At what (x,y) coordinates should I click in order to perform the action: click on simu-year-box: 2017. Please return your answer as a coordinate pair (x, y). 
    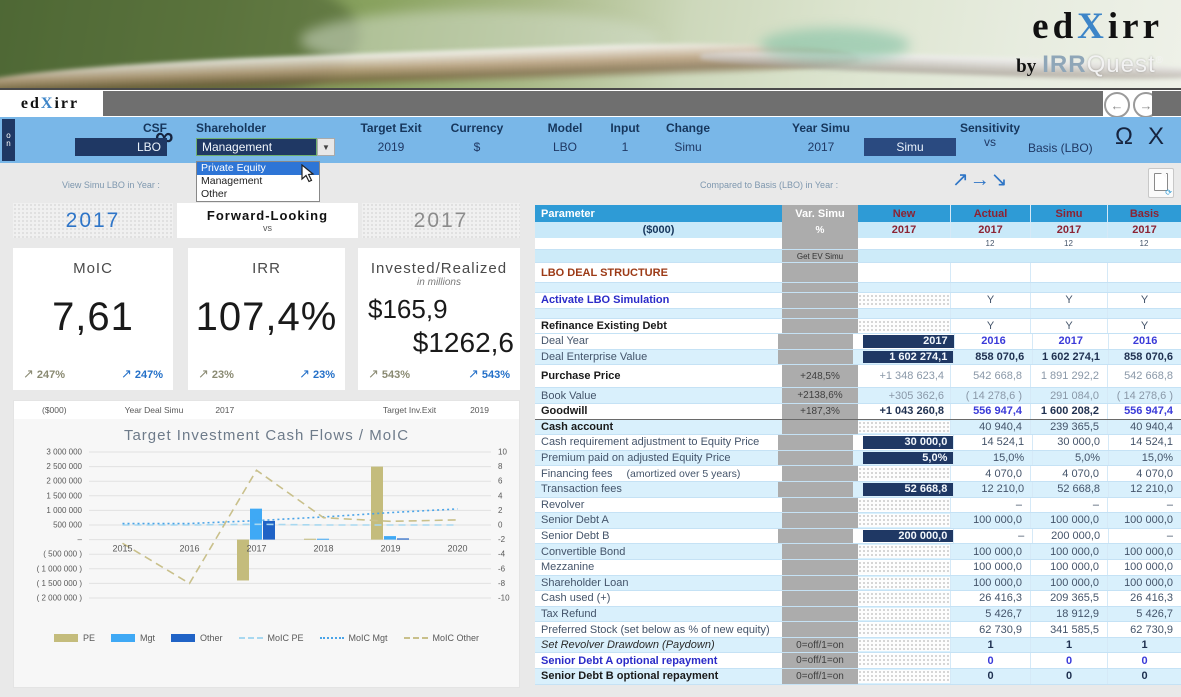
    Looking at the image, I should click on (93, 220).